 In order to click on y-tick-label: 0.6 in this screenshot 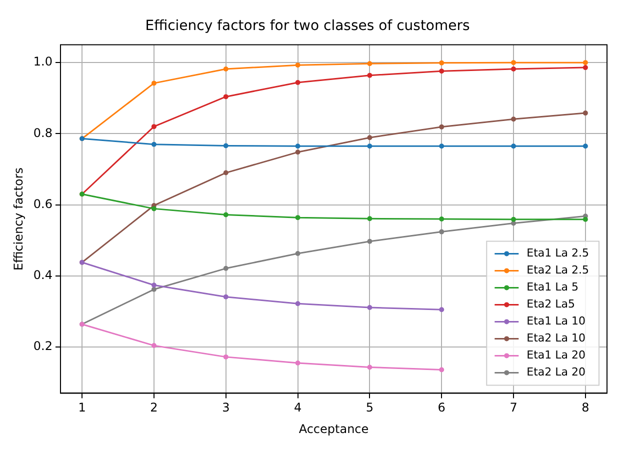, I will do `click(42, 203)`.